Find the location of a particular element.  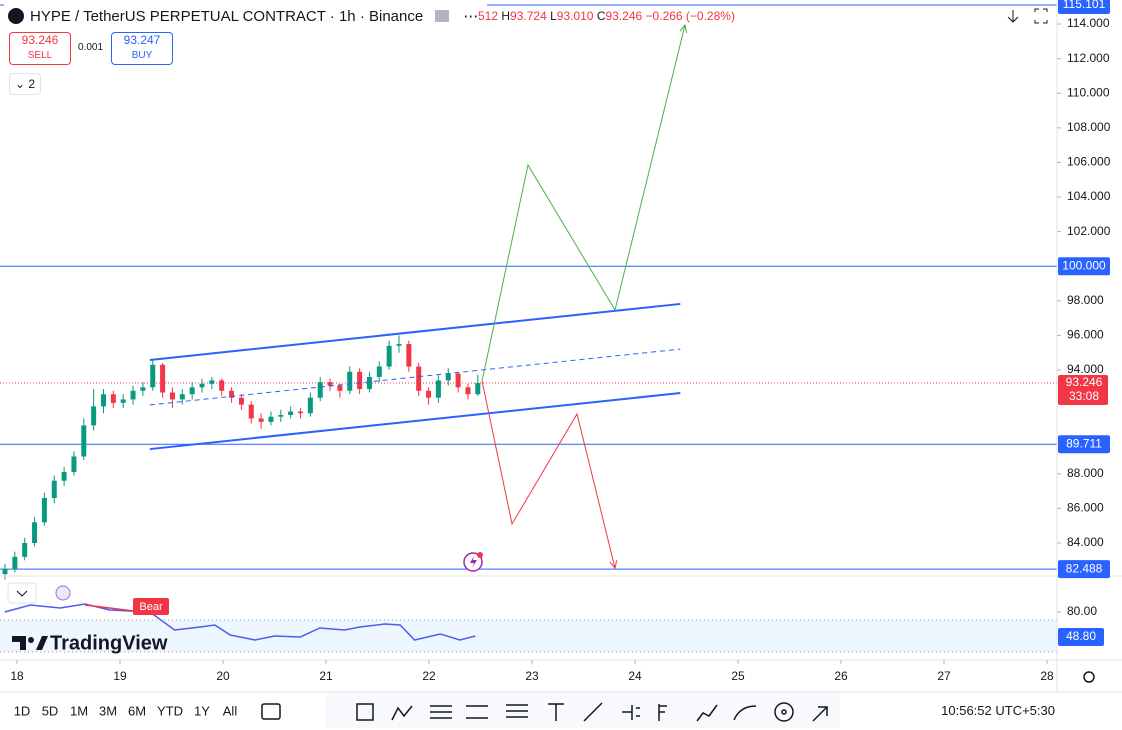

countdown: 33:08 is located at coordinates (1084, 396).